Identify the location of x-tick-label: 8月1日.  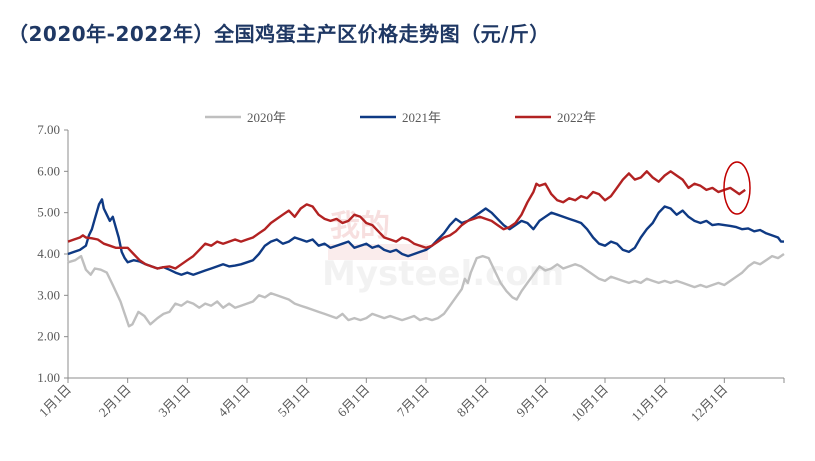
(473, 401).